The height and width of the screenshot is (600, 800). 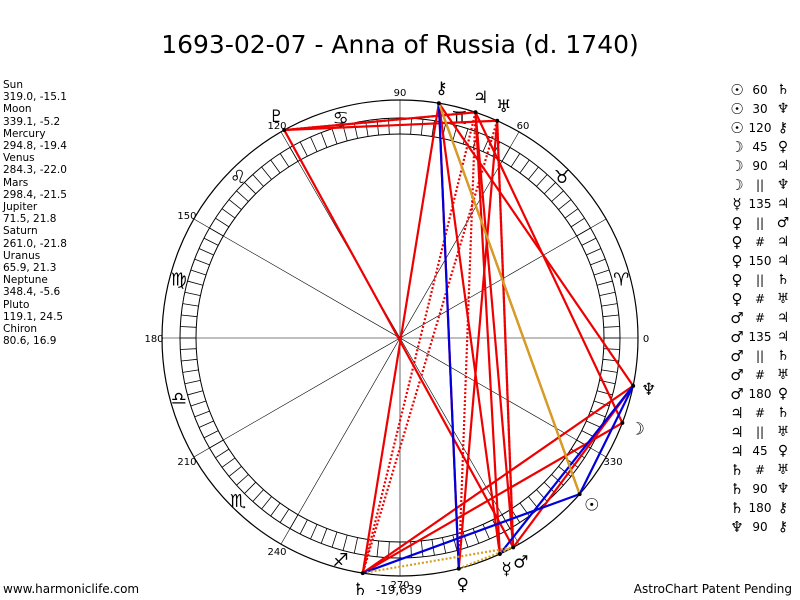 I want to click on moon-marker, so click(x=622, y=422).